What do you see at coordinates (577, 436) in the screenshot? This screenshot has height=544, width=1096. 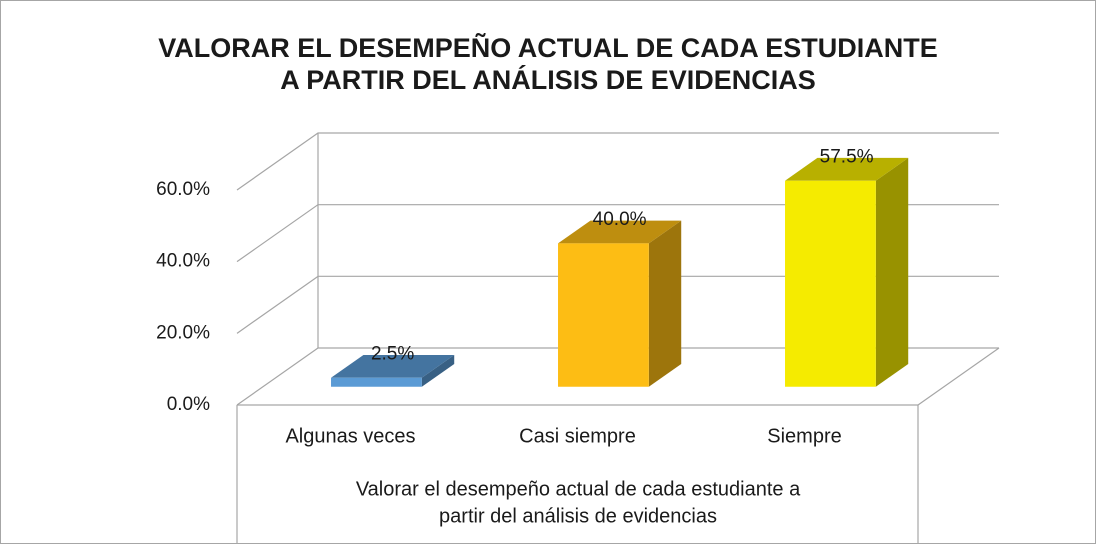 I see `x-tick-label: Casi siempre` at bounding box center [577, 436].